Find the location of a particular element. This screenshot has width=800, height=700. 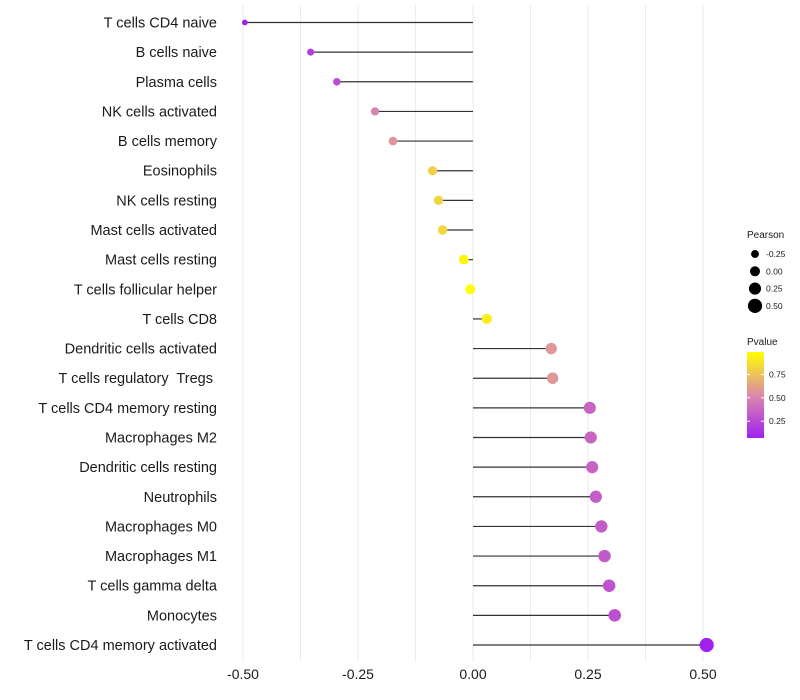

y-label-18: Macrophages M1 is located at coordinates (161, 557).